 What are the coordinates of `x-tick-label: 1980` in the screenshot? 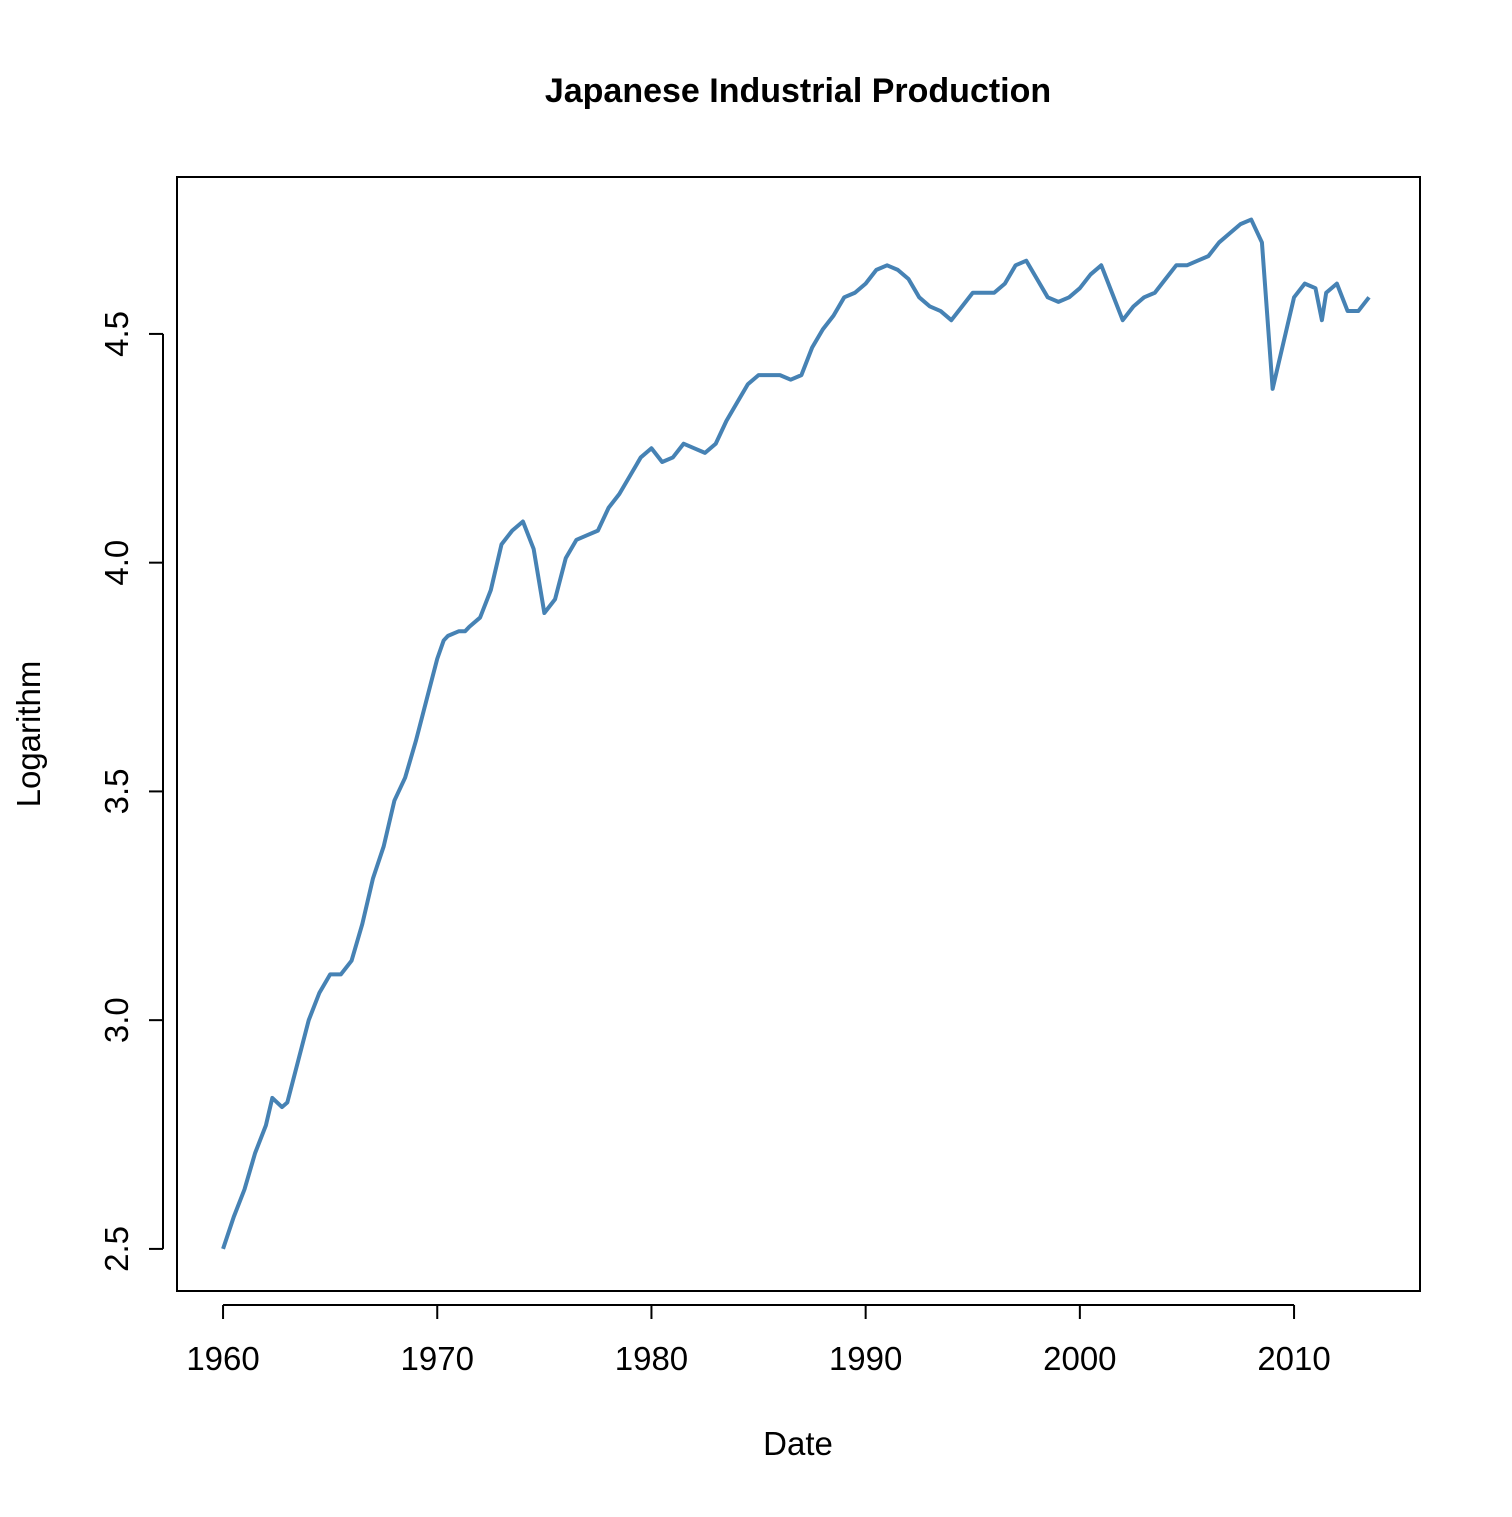 It's located at (651, 1358).